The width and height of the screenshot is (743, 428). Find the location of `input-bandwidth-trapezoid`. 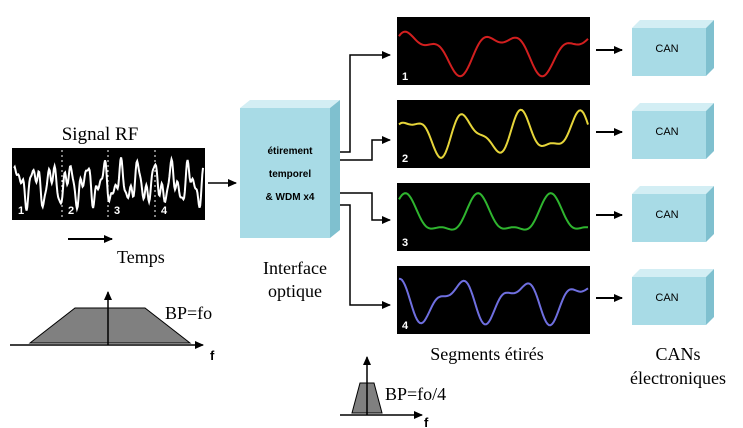

input-bandwidth-trapezoid is located at coordinates (110, 325).